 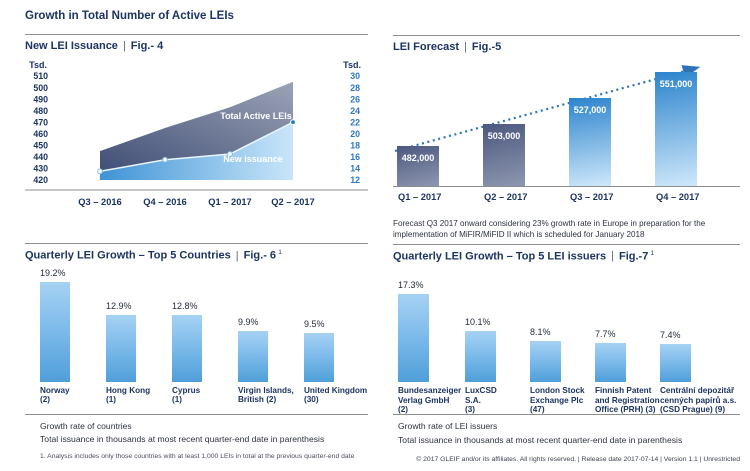 What do you see at coordinates (128, 255) in the screenshot?
I see `section-title-text: Quarterly LEI Growth – Top 5 Countries` at bounding box center [128, 255].